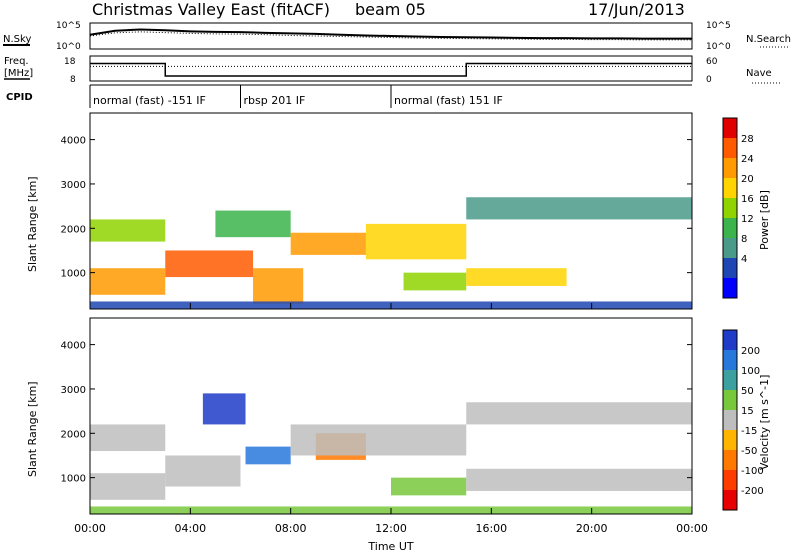  I want to click on x-tick-label-5: 20:00, so click(592, 528).